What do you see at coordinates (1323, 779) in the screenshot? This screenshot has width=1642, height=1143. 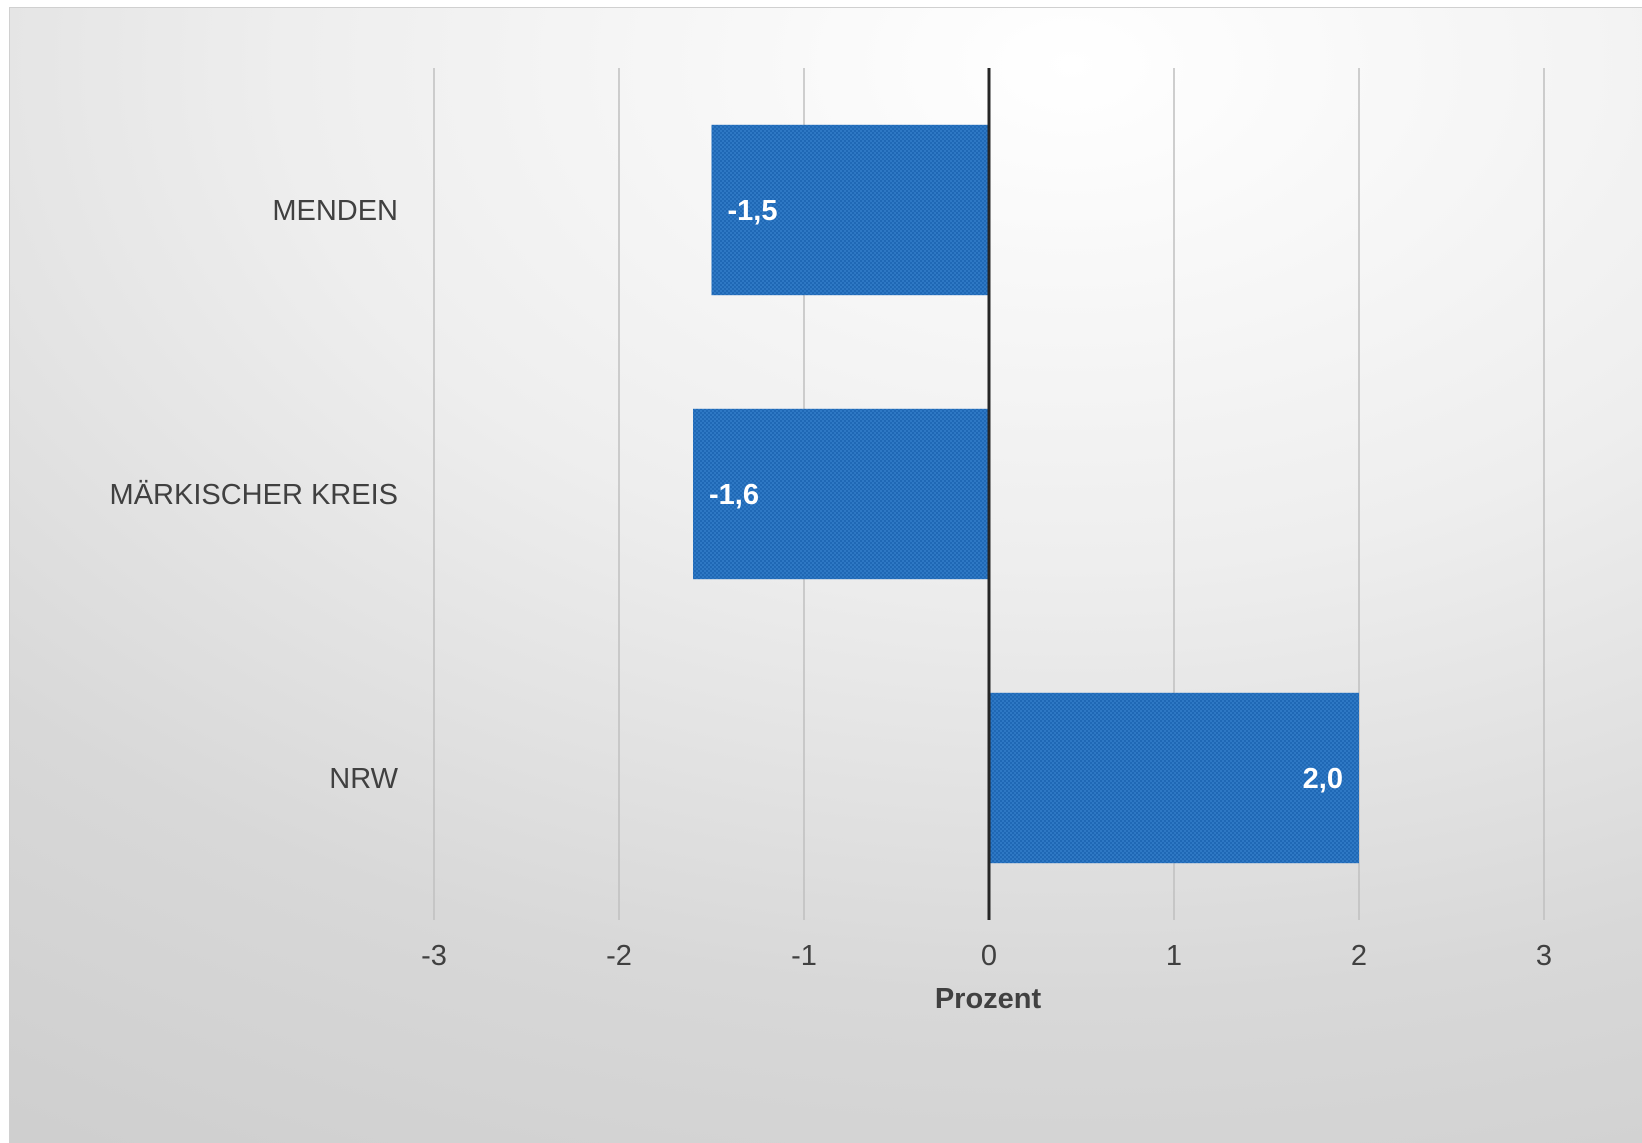 I see `data-label: 2,0` at bounding box center [1323, 779].